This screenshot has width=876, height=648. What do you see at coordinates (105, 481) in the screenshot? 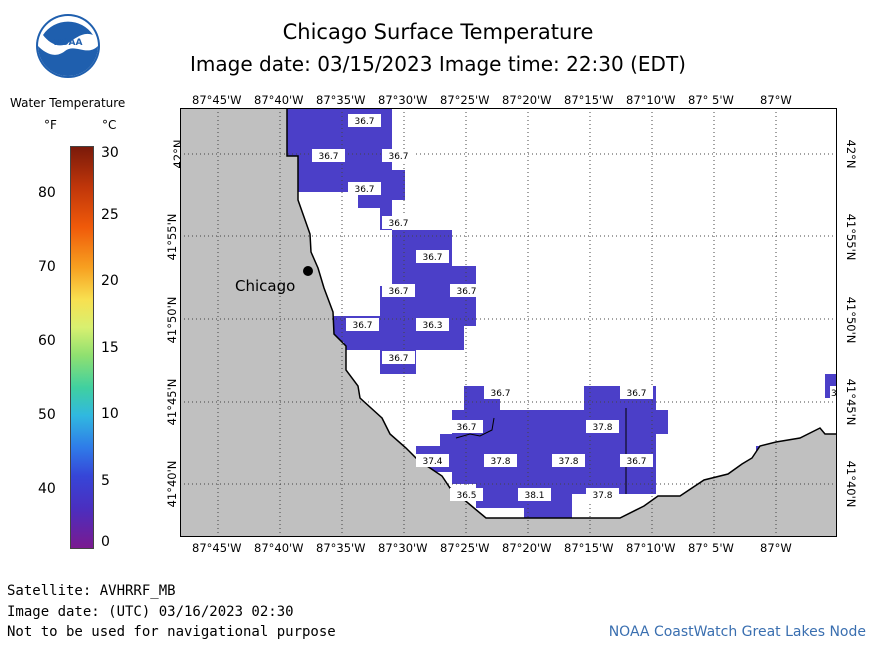
I see `c-tick: 5` at bounding box center [105, 481].